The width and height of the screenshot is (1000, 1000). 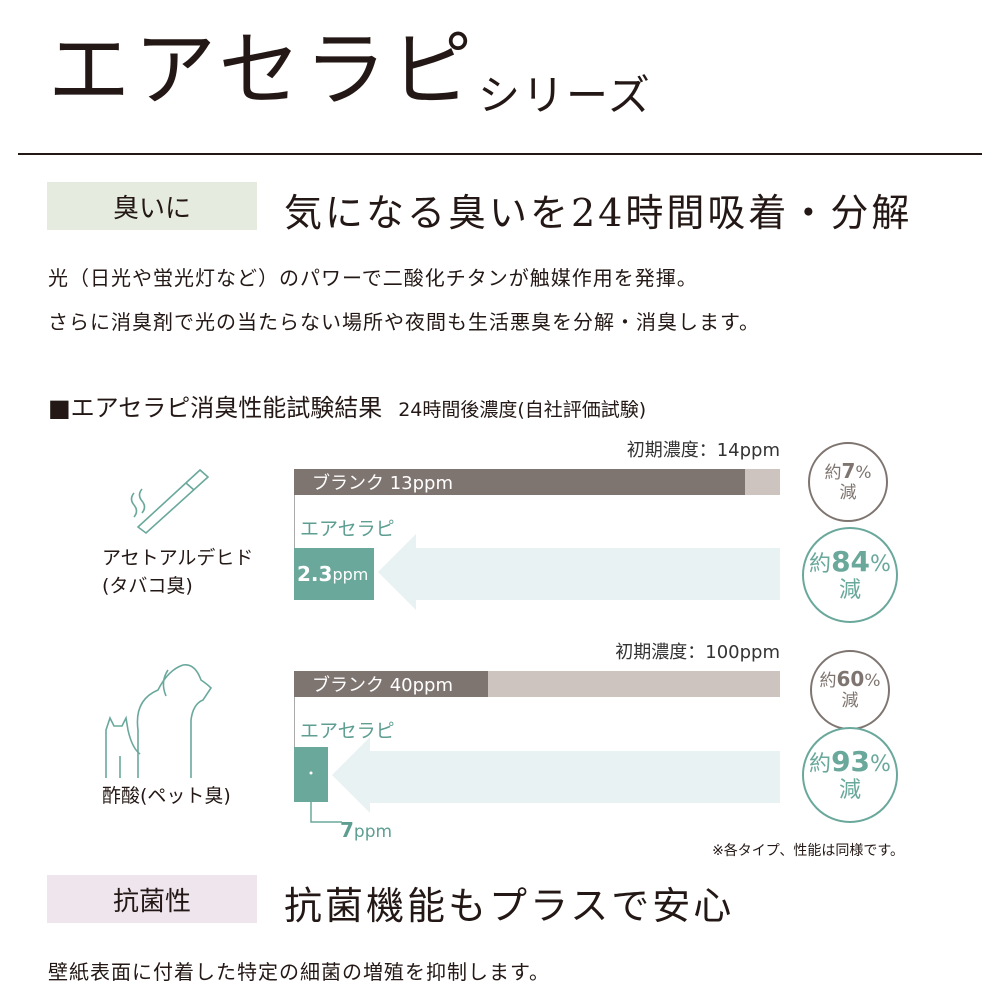 What do you see at coordinates (177, 572) in the screenshot?
I see `gas-label-acetaldehyde: アセトアルデヒド (タバコ臭)` at bounding box center [177, 572].